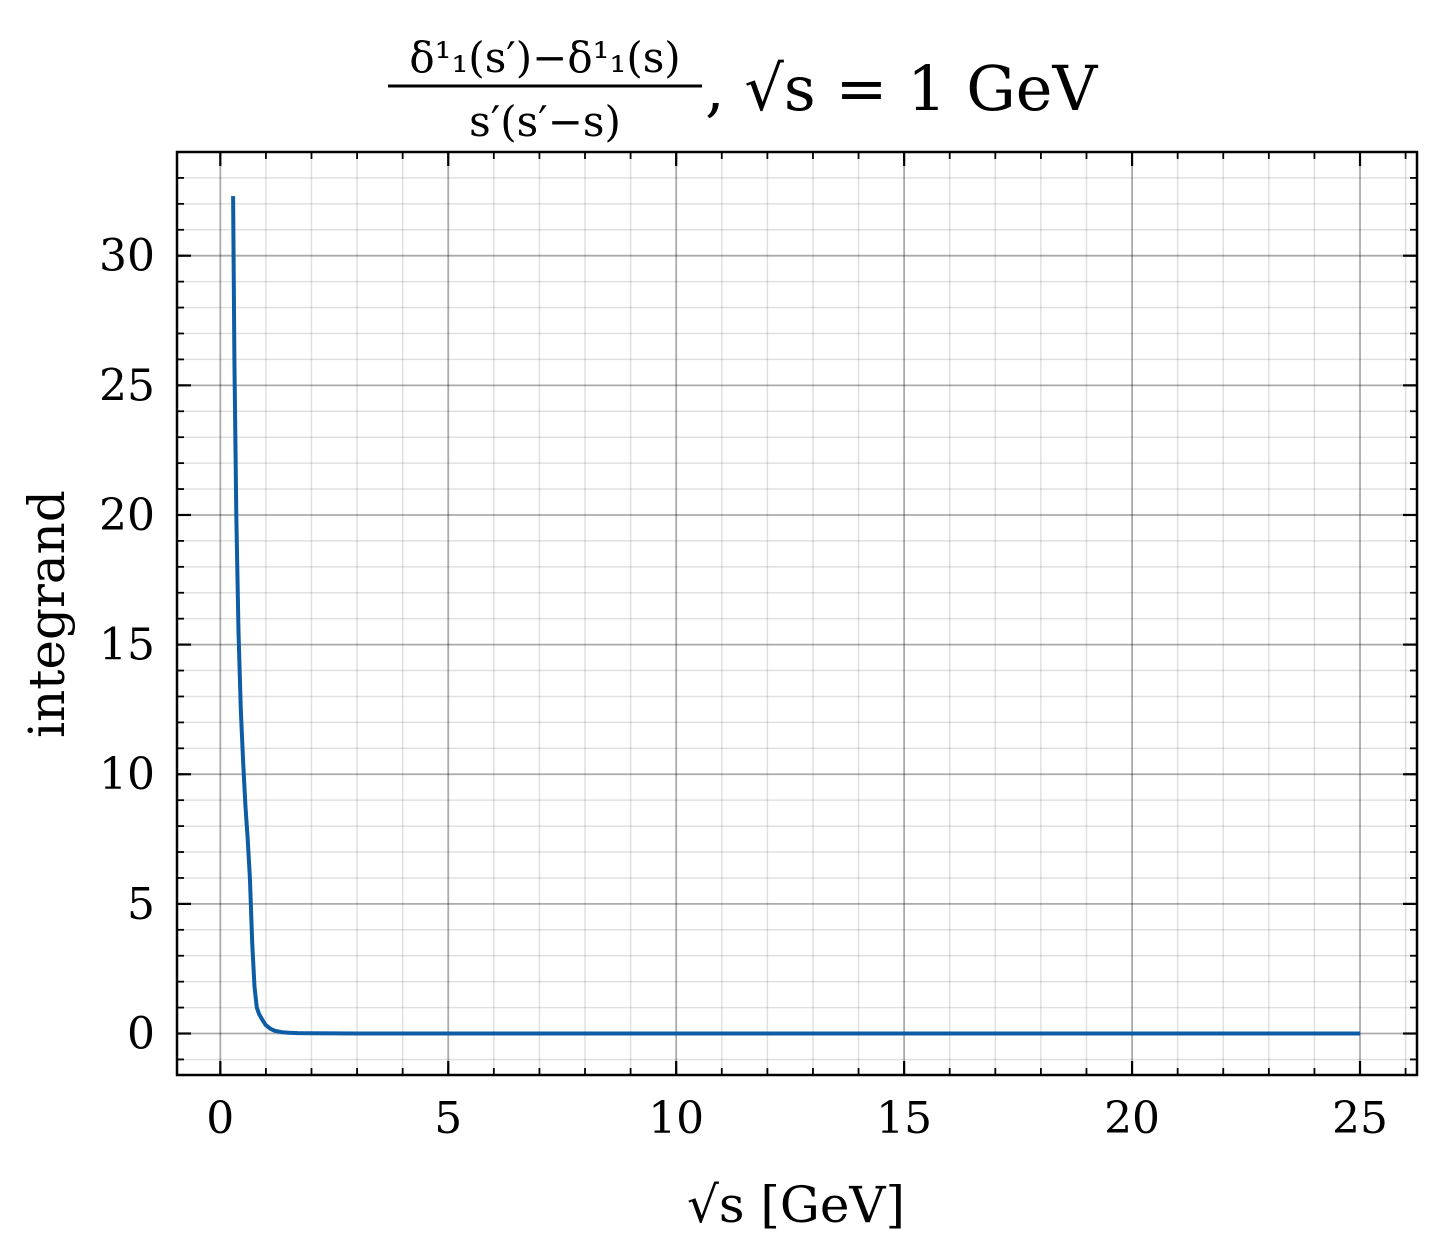  Describe the element at coordinates (47, 614) in the screenshot. I see `y-axis-label: integrand` at that location.